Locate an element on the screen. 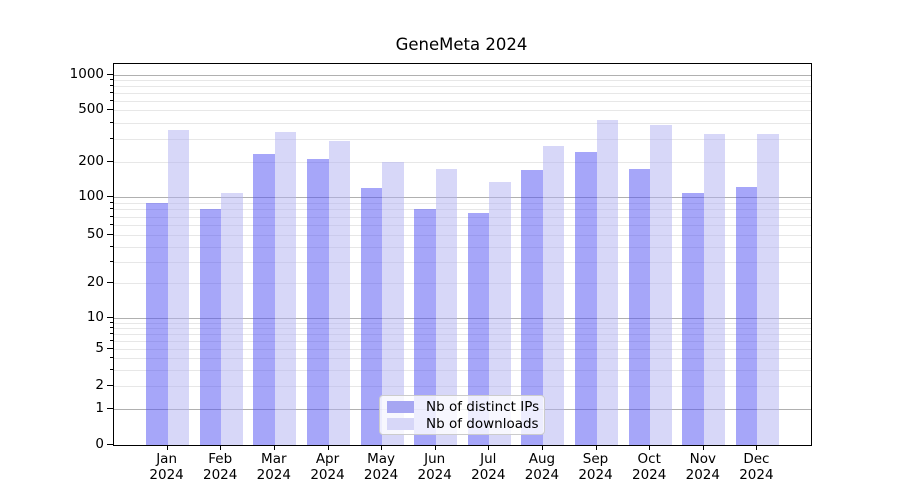 The image size is (900, 500). x-tick-label: Apr 2024 is located at coordinates (327, 467).